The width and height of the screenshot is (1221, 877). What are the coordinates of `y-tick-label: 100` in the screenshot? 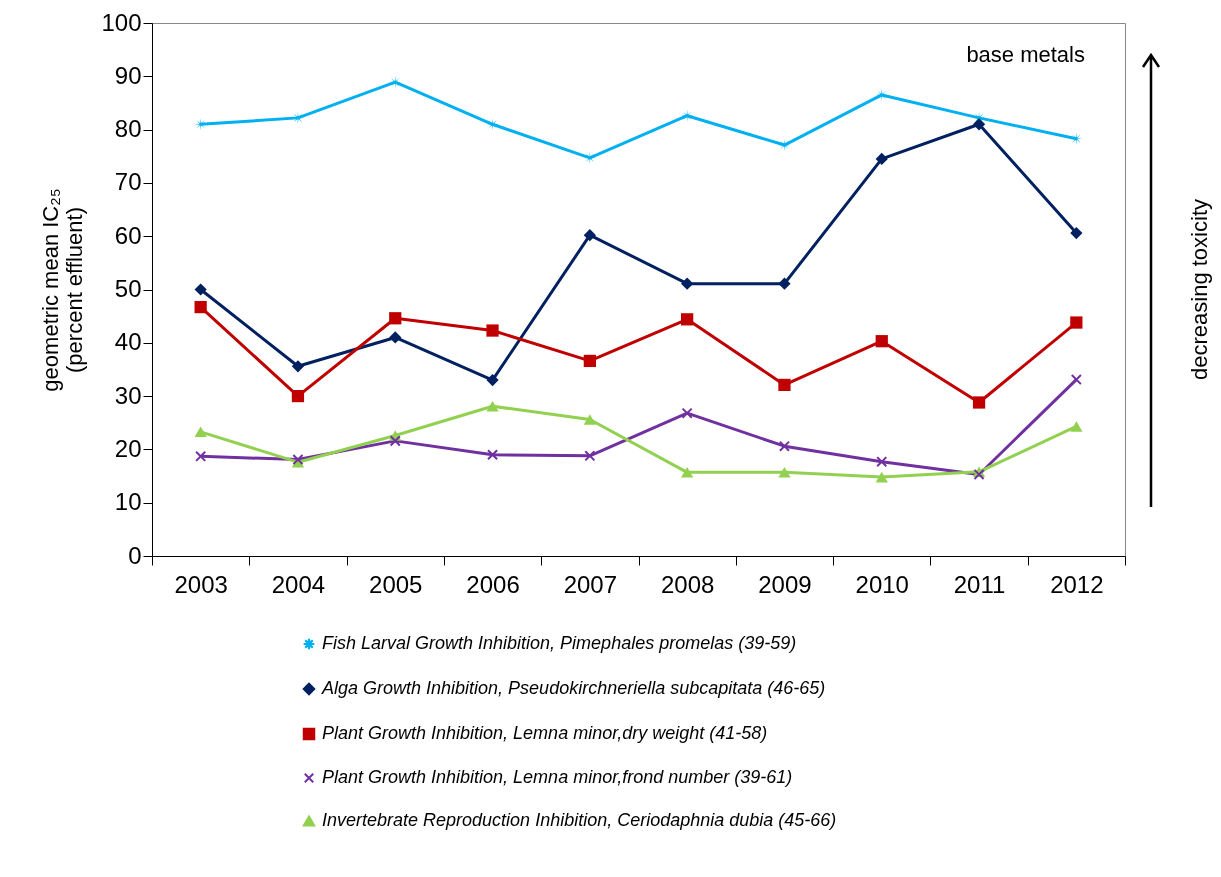 It's located at (121, 22).